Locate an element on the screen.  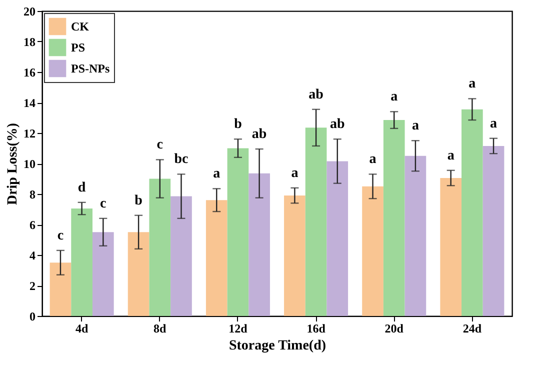
x-tick-label: 12d is located at coordinates (238, 329).